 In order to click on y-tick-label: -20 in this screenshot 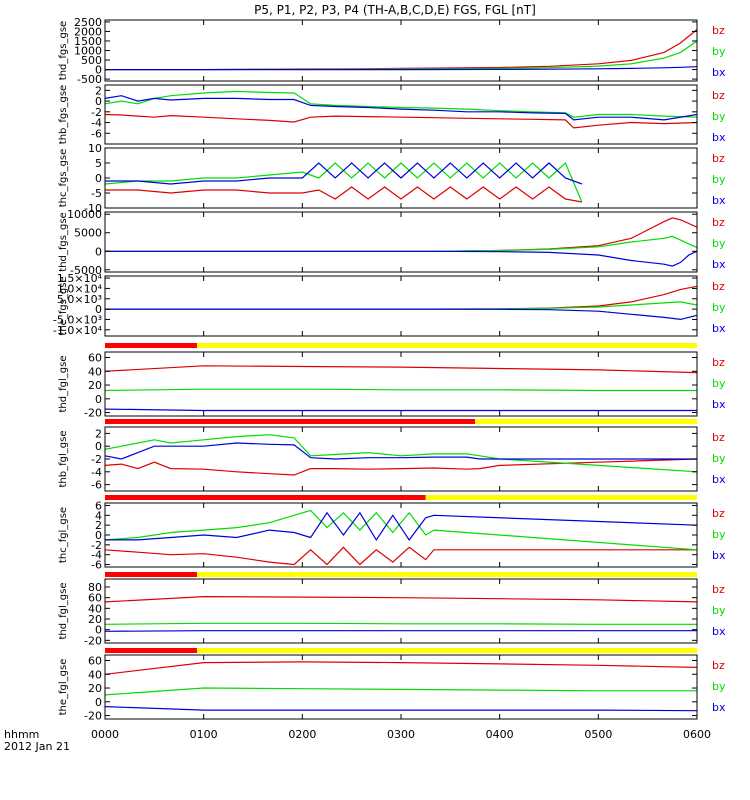, I will do `click(93, 413)`.